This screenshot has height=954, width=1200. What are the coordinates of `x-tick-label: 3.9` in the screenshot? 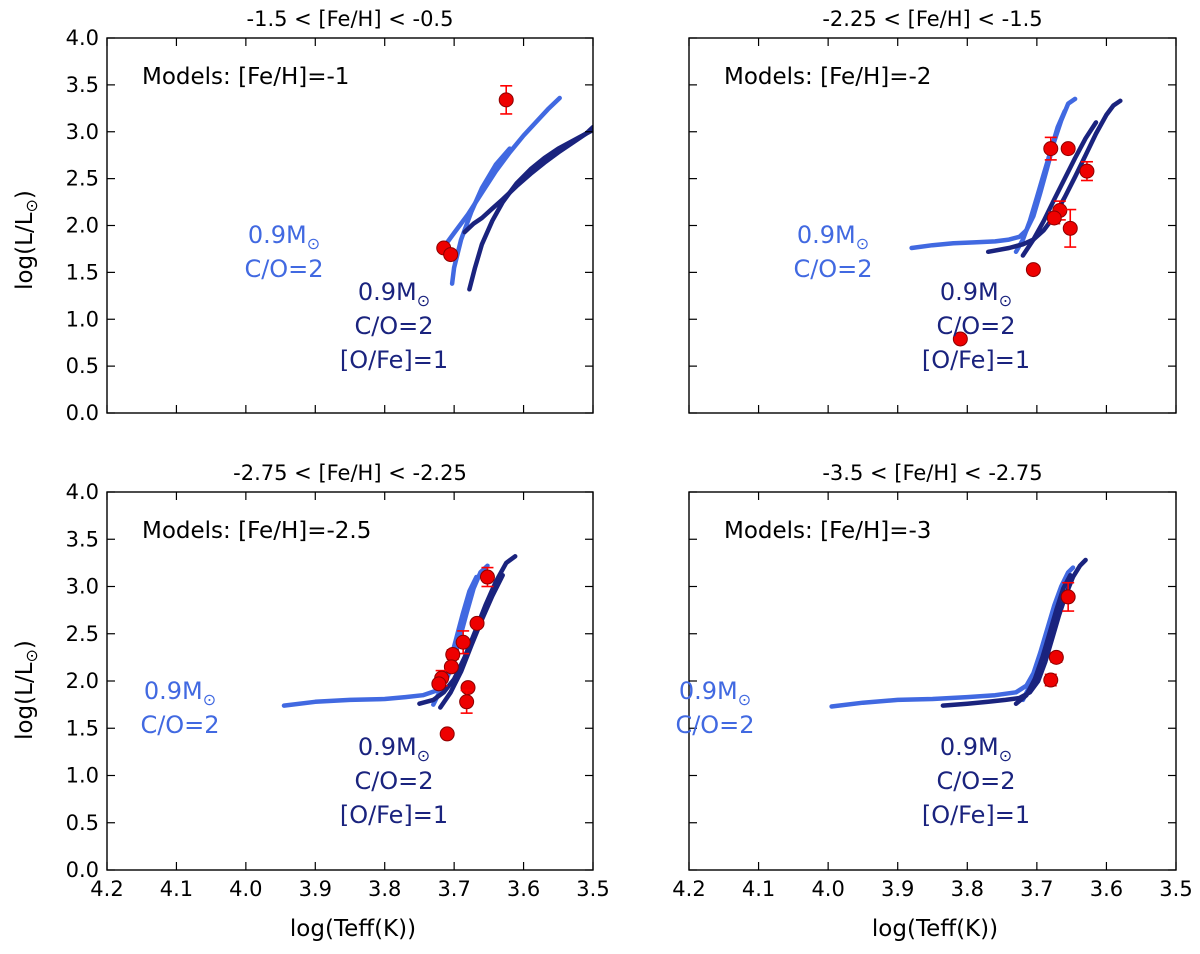 It's located at (315, 889).